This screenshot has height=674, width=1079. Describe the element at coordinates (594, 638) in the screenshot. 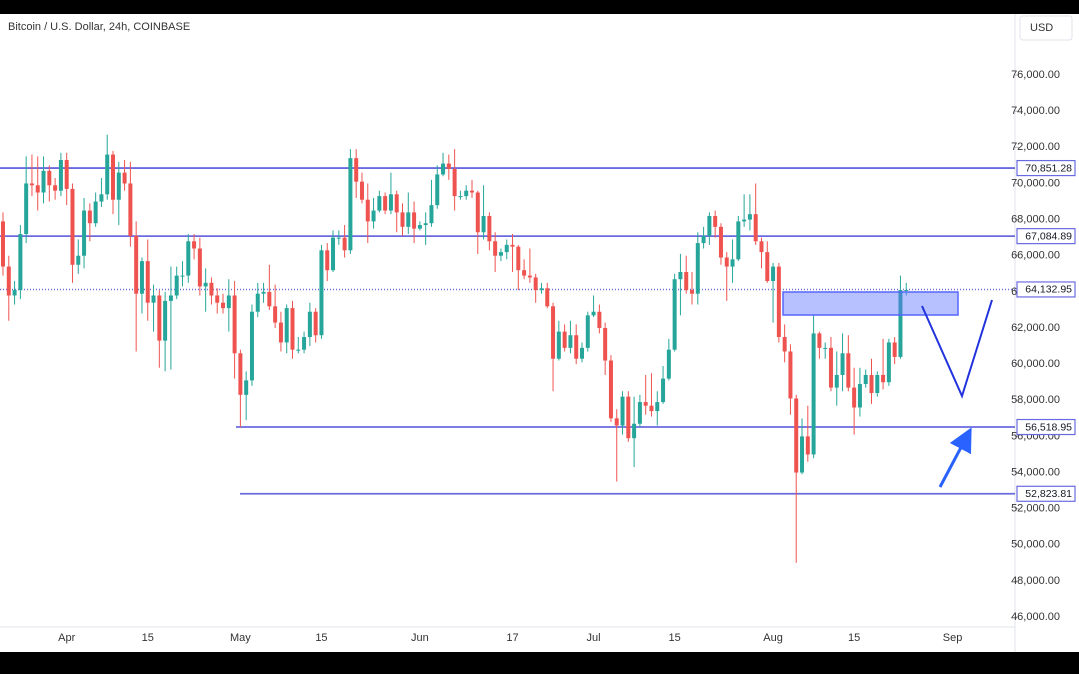

I see `x-tick-label: Jul` at that location.